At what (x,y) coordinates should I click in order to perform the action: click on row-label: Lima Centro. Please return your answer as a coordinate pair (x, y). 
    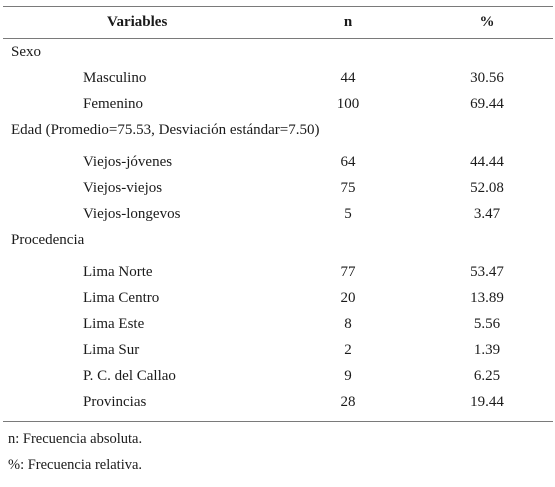
    Looking at the image, I should click on (121, 298).